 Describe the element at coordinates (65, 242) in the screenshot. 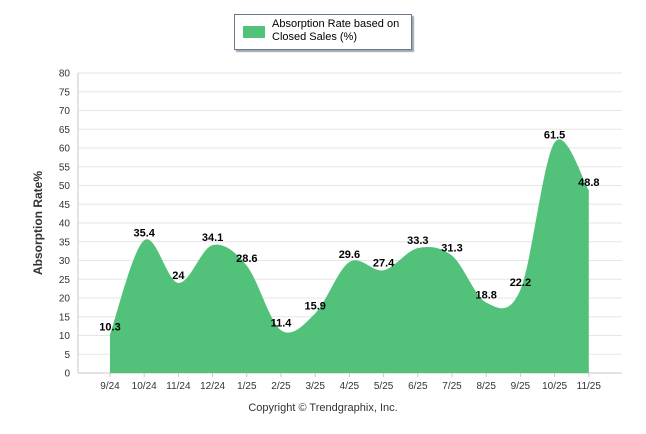

I see `y-tick-label: 35` at that location.